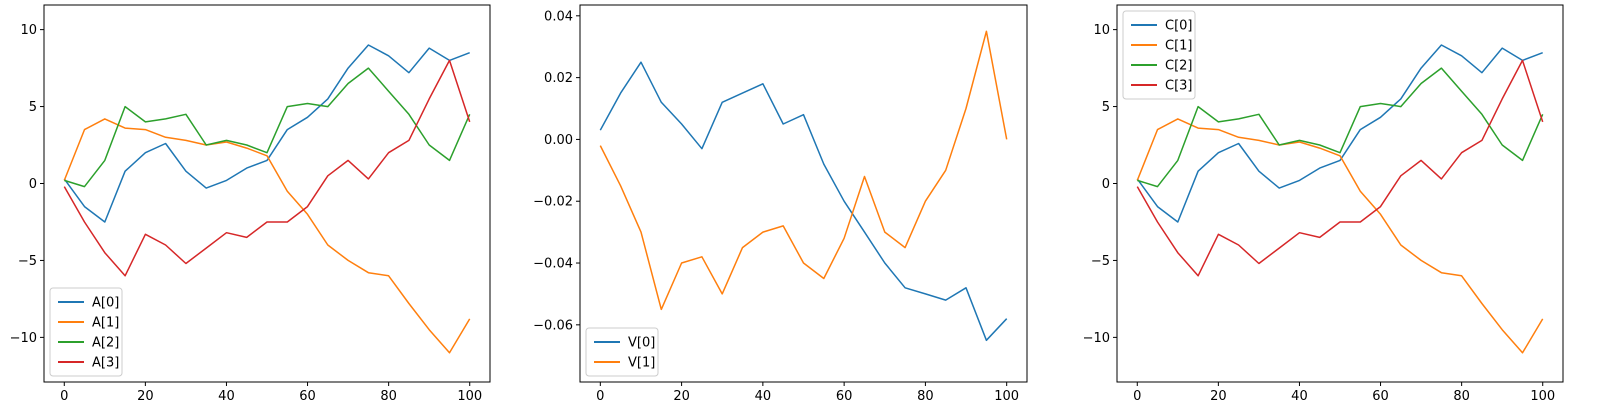  What do you see at coordinates (553, 264) in the screenshot?
I see `y-tick-label: −0.04` at bounding box center [553, 264].